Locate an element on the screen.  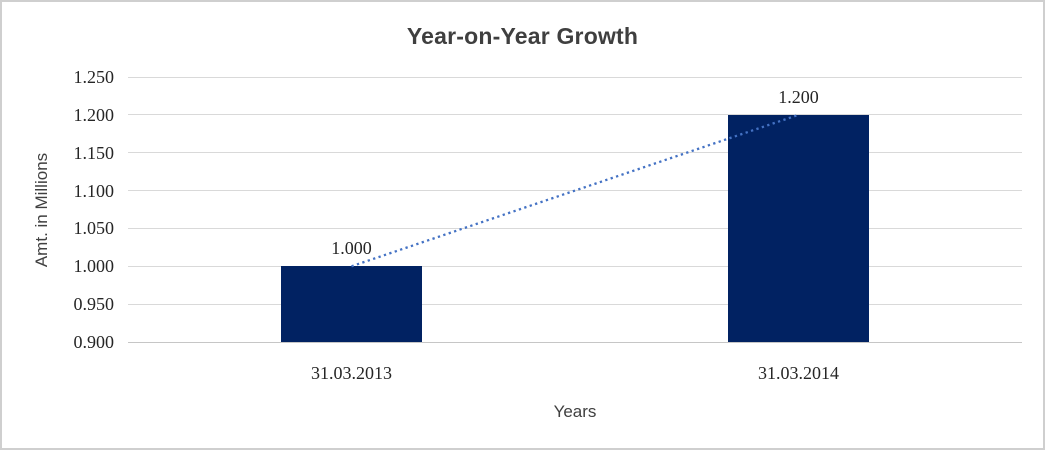
y-tick-label: 1.150 is located at coordinates (94, 152).